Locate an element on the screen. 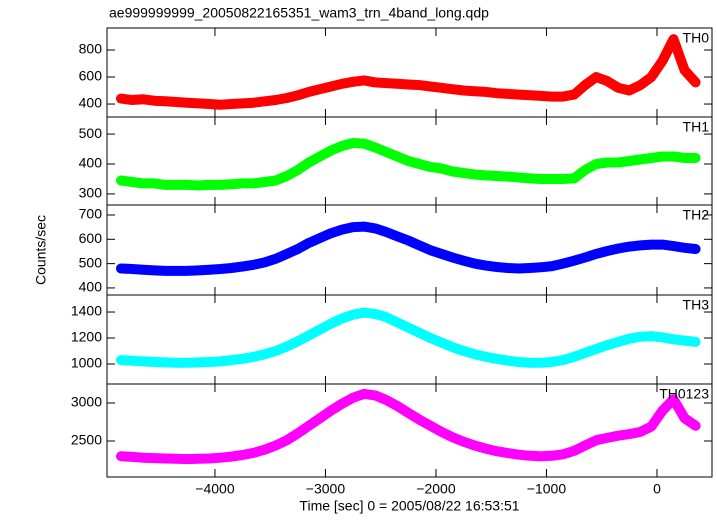  y-tick-label: 2500 is located at coordinates (86, 440).